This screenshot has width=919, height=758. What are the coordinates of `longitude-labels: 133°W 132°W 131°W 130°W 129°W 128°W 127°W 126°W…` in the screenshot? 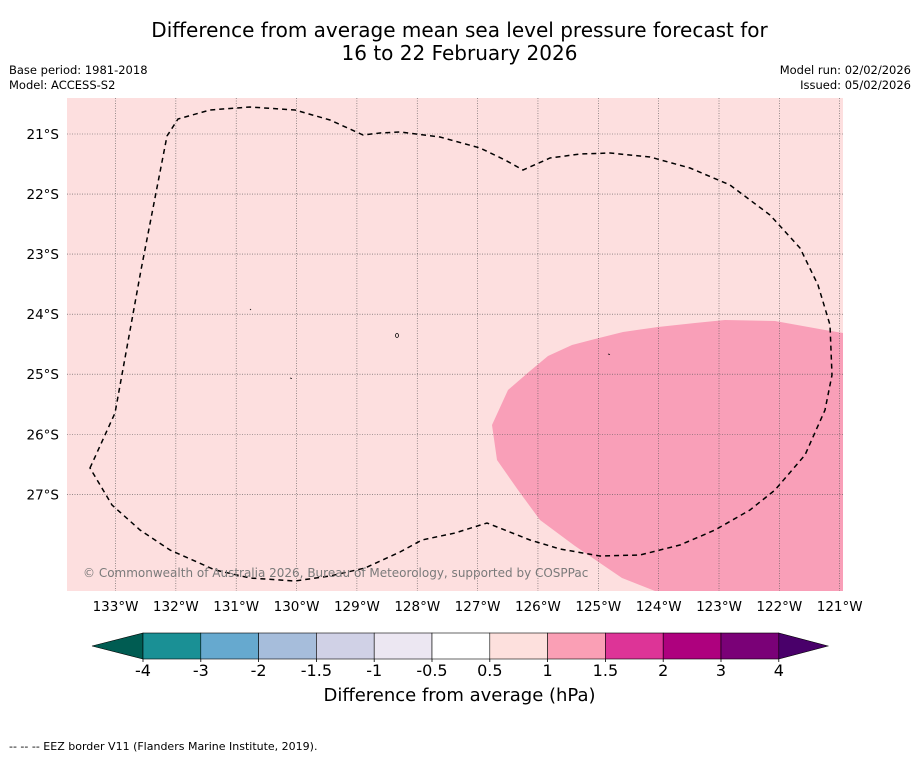 It's located at (478, 607).